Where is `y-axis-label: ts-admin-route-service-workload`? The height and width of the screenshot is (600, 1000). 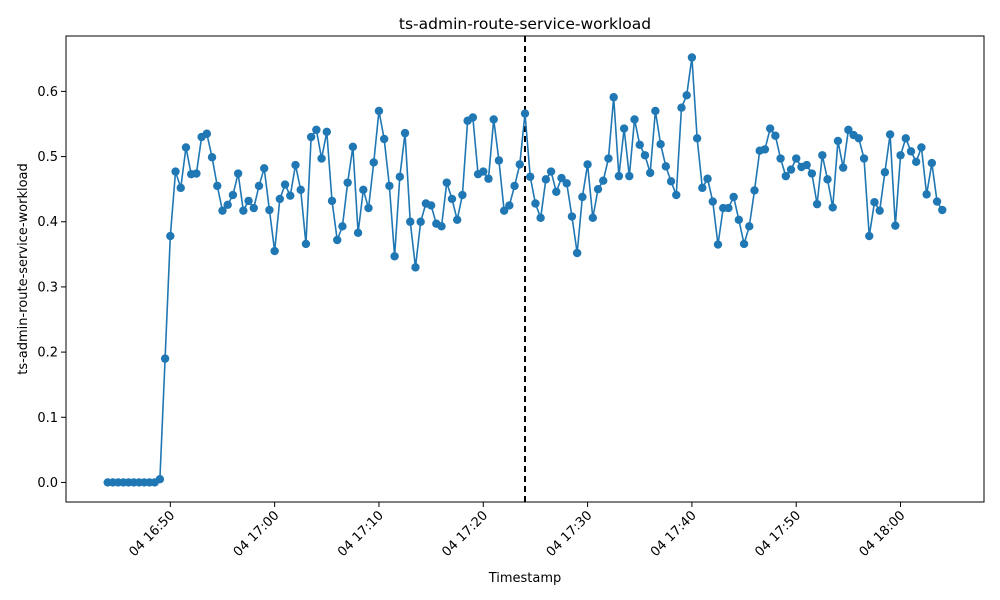 y-axis-label: ts-admin-route-service-workload is located at coordinates (23, 269).